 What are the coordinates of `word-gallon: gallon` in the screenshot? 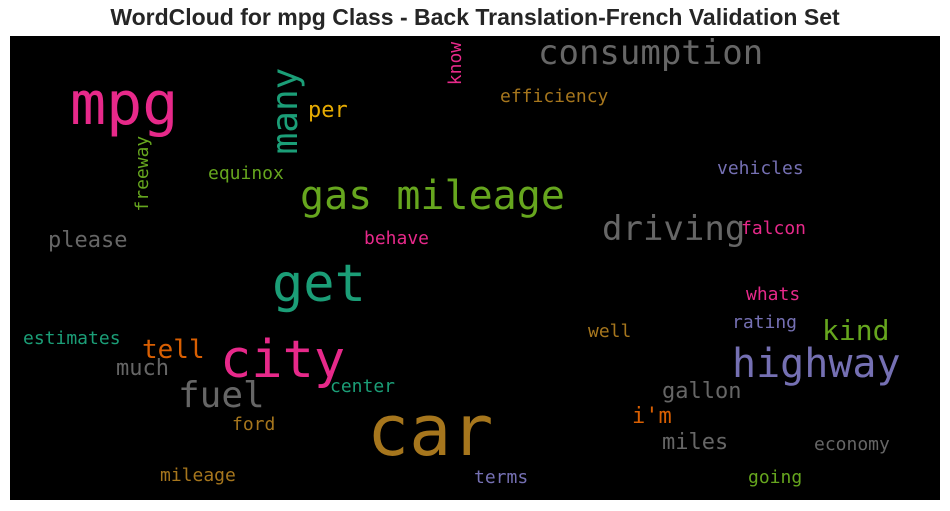 It's located at (702, 391).